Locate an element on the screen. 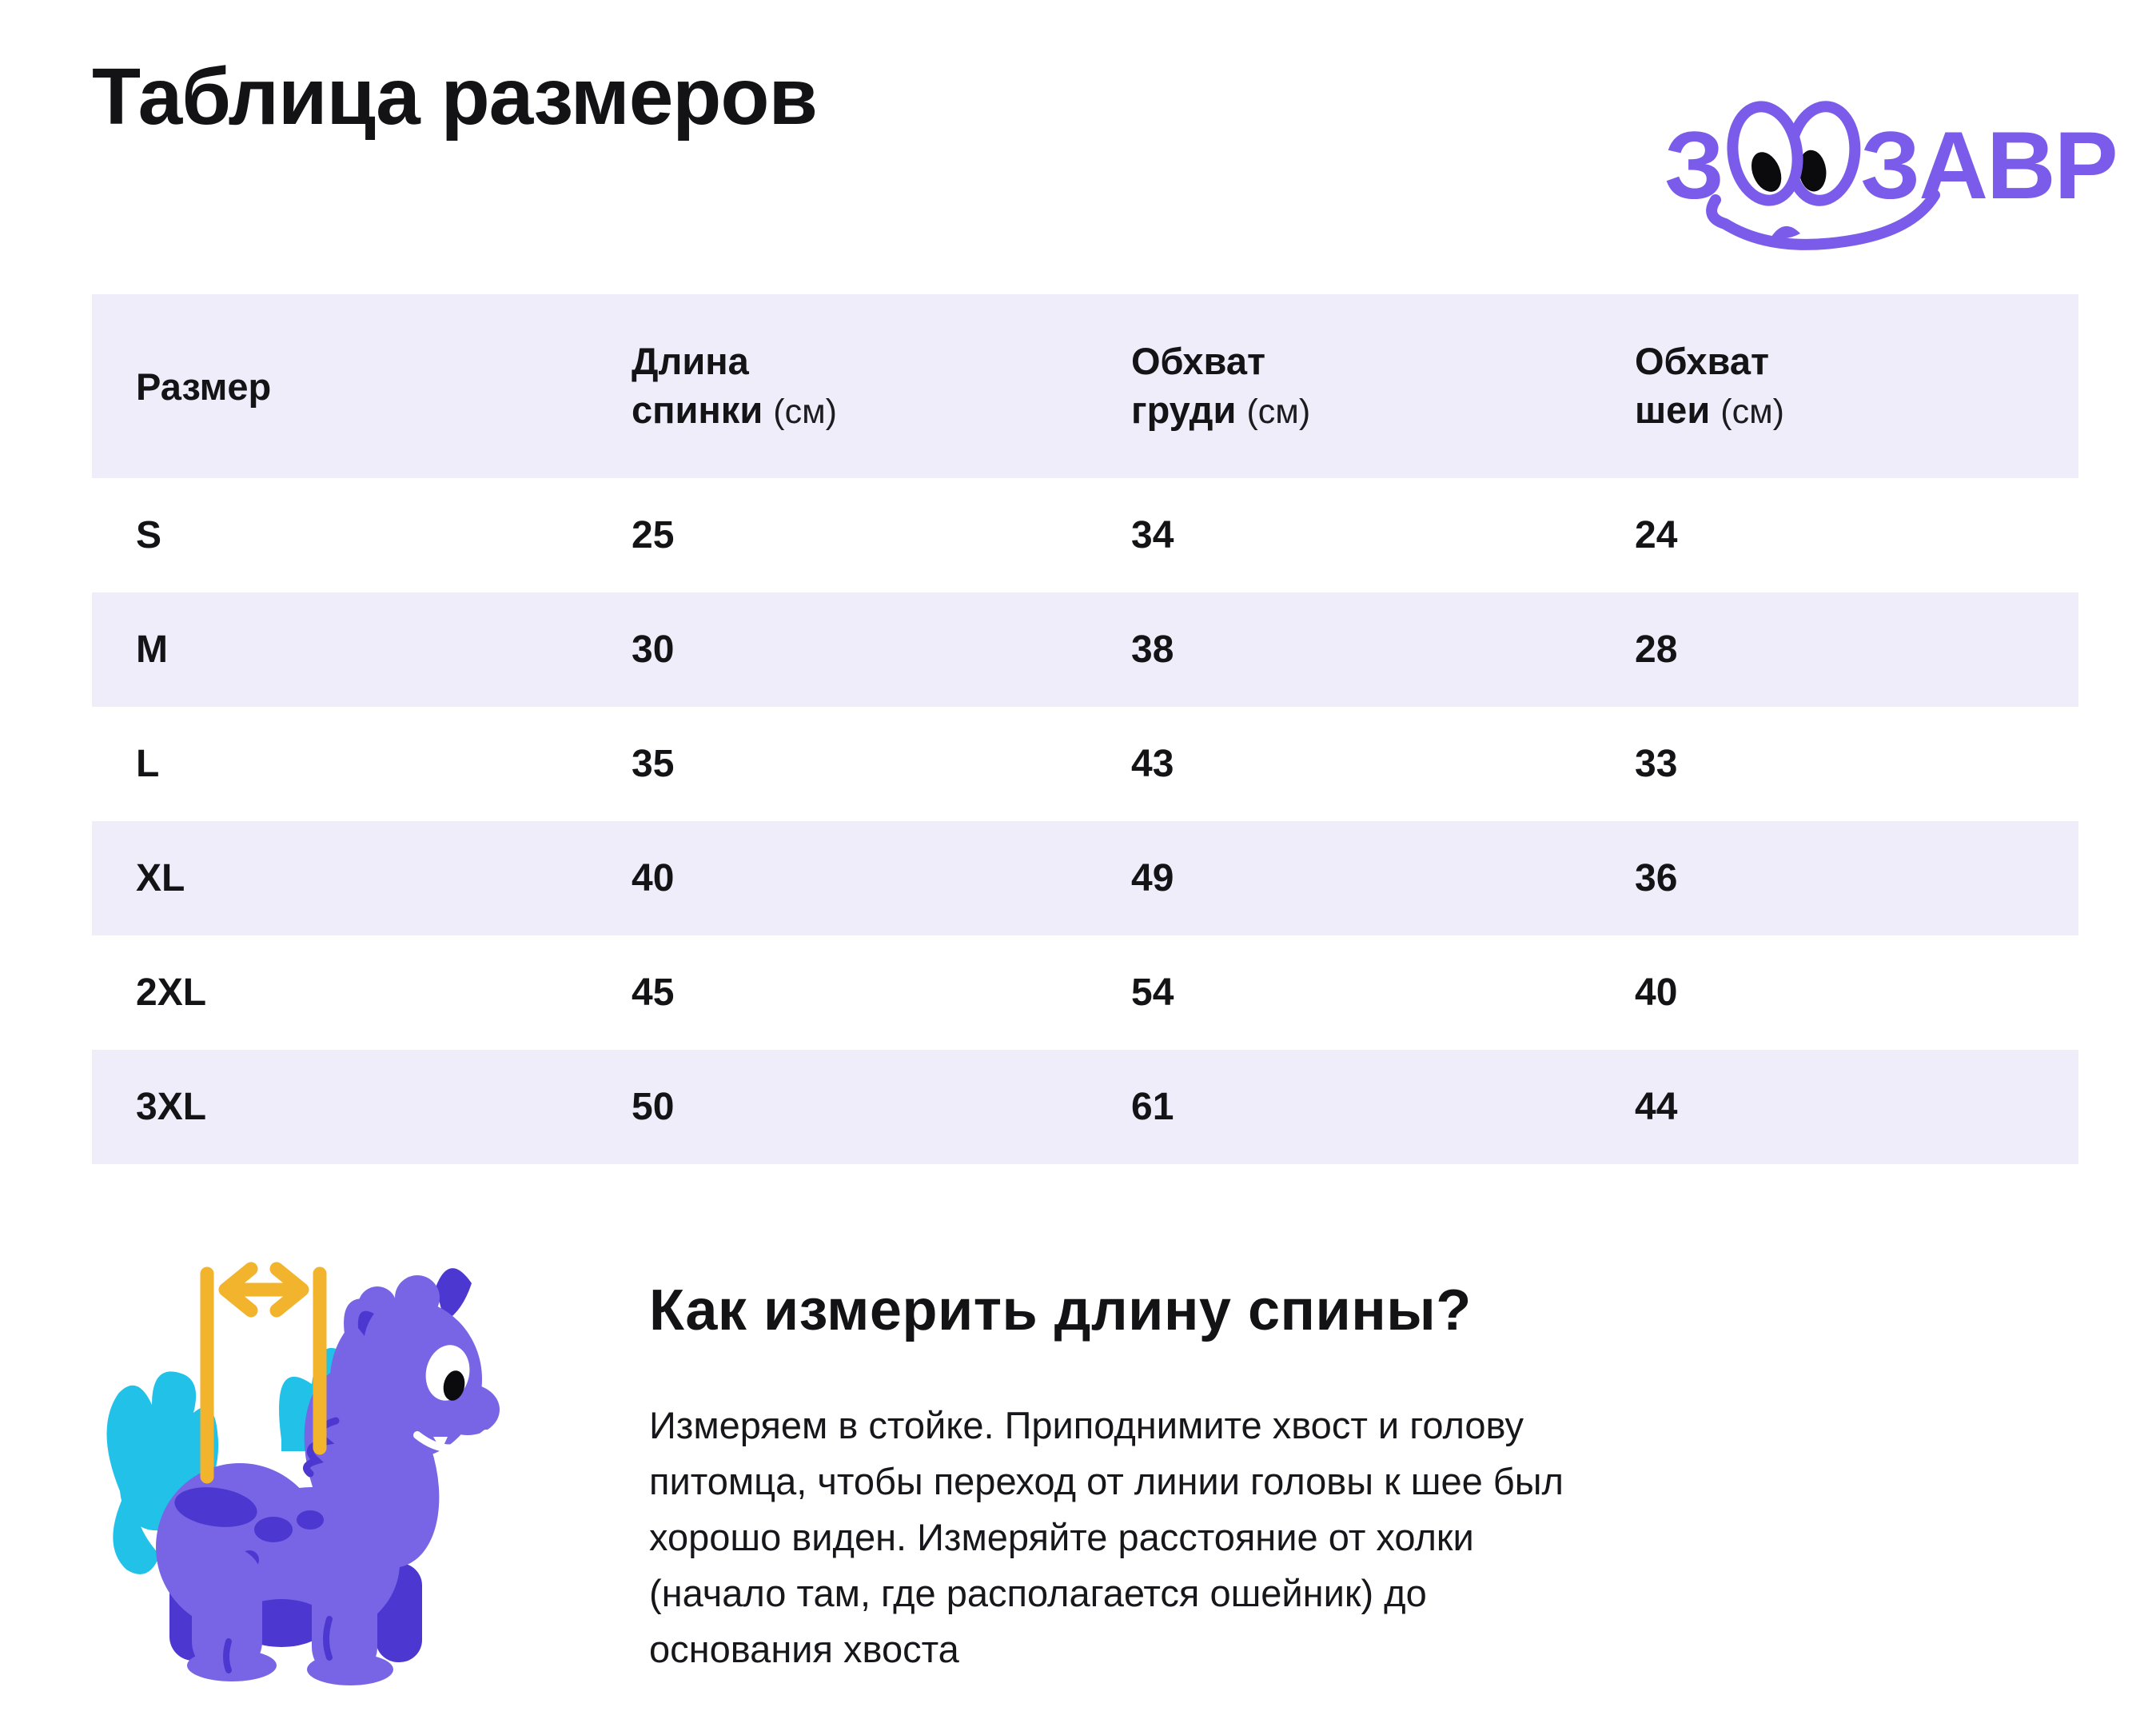  near-legs-shape is located at coordinates (290, 1616).